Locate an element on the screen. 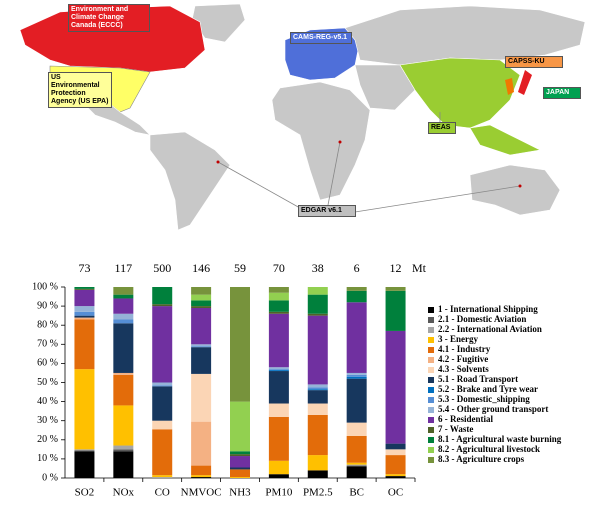 The height and width of the screenshot is (510, 600). legend-label: 4.1 - Industry is located at coordinates (464, 349).